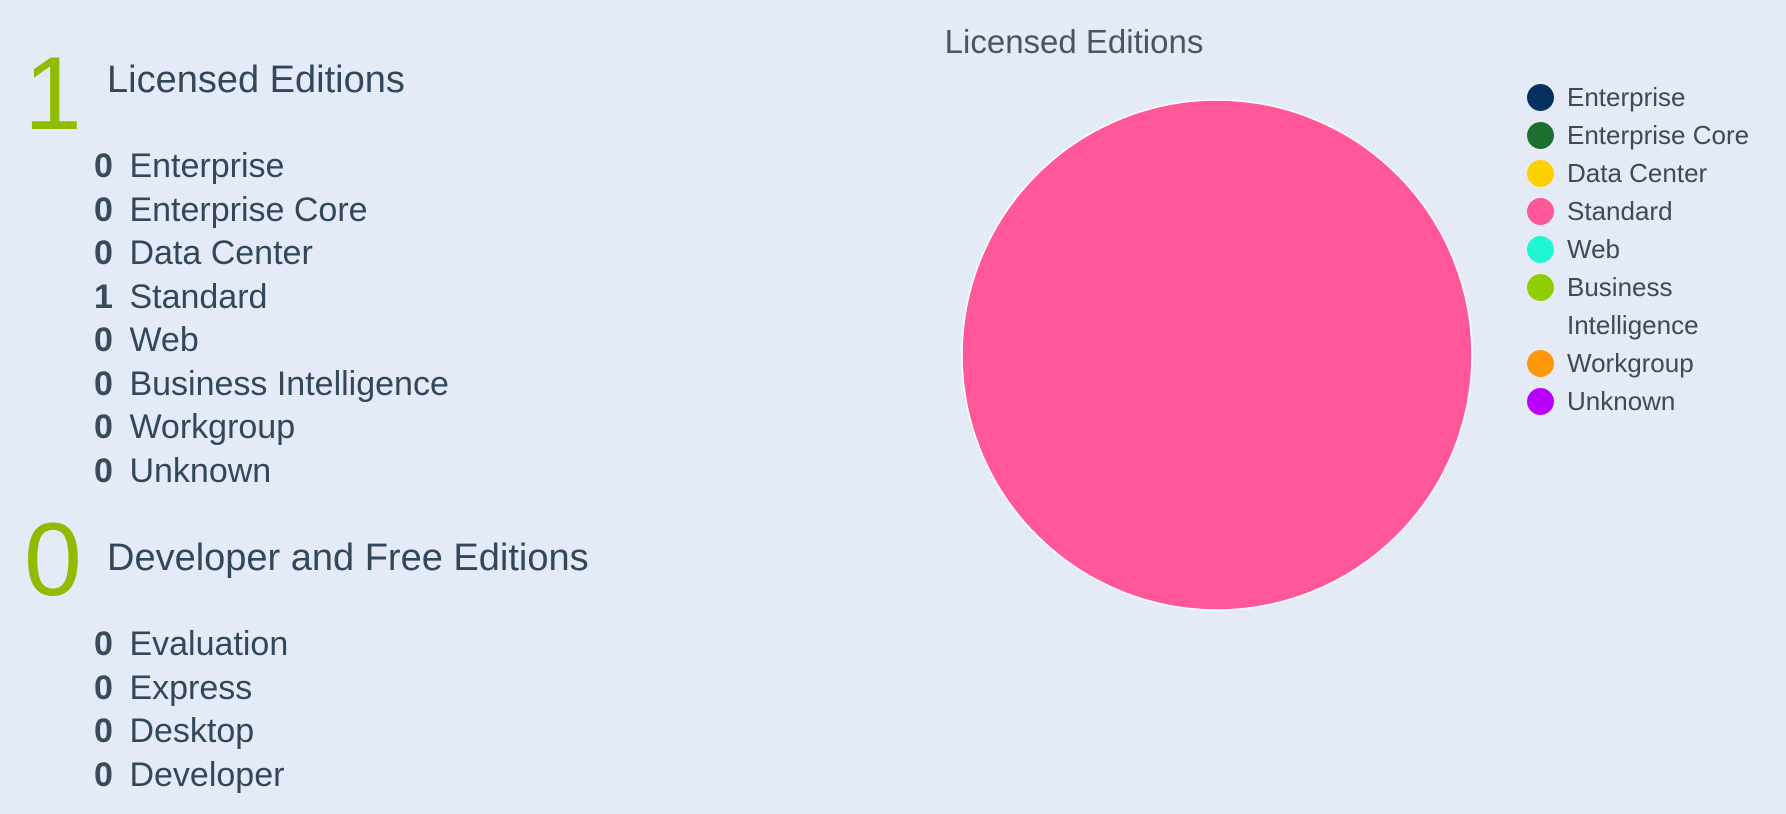 Image resolution: width=1786 pixels, height=814 pixels. I want to click on licensed-total: 1, so click(53, 94).